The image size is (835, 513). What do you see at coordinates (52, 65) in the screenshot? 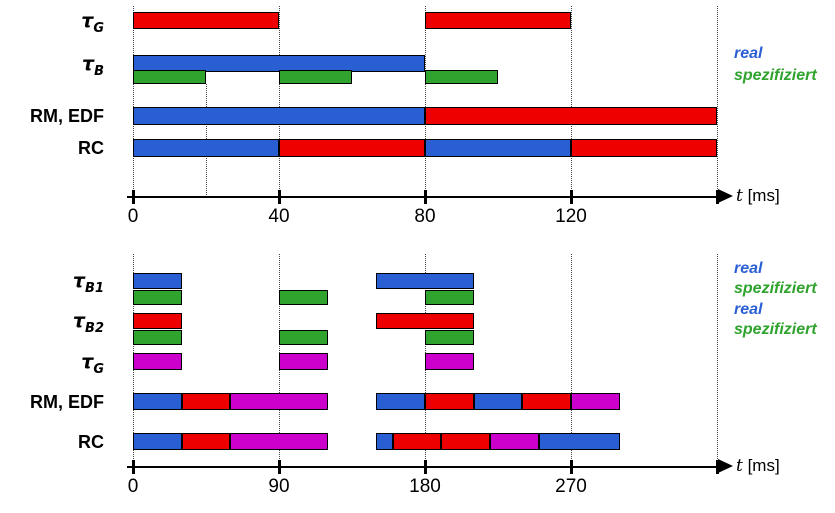
I see `row-label-tau-B: τB` at bounding box center [52, 65].